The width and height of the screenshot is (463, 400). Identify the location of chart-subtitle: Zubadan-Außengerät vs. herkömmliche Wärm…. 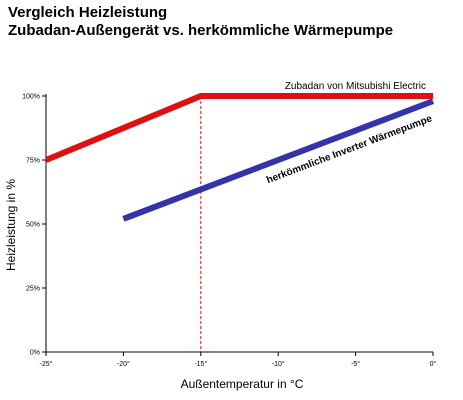
(201, 30).